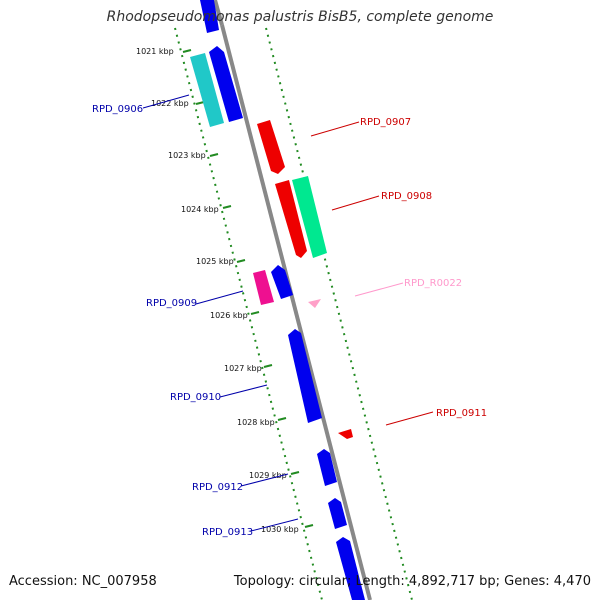  Describe the element at coordinates (171, 303) in the screenshot. I see `gene-label-rpd-0909: RPD_0909` at that location.